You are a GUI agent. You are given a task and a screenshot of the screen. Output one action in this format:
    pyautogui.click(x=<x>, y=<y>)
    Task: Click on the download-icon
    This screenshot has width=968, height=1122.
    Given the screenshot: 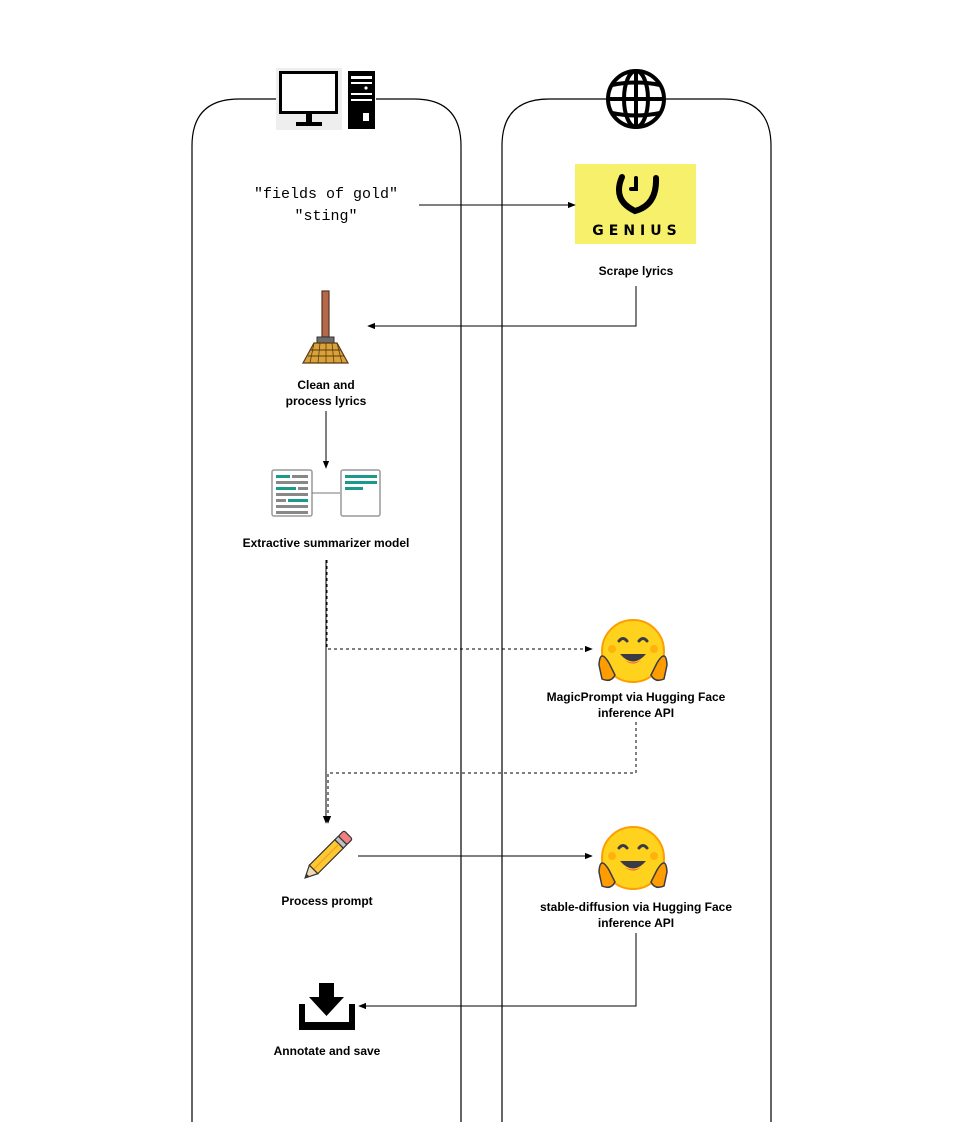 What is the action you would take?
    pyautogui.click(x=327, y=1006)
    